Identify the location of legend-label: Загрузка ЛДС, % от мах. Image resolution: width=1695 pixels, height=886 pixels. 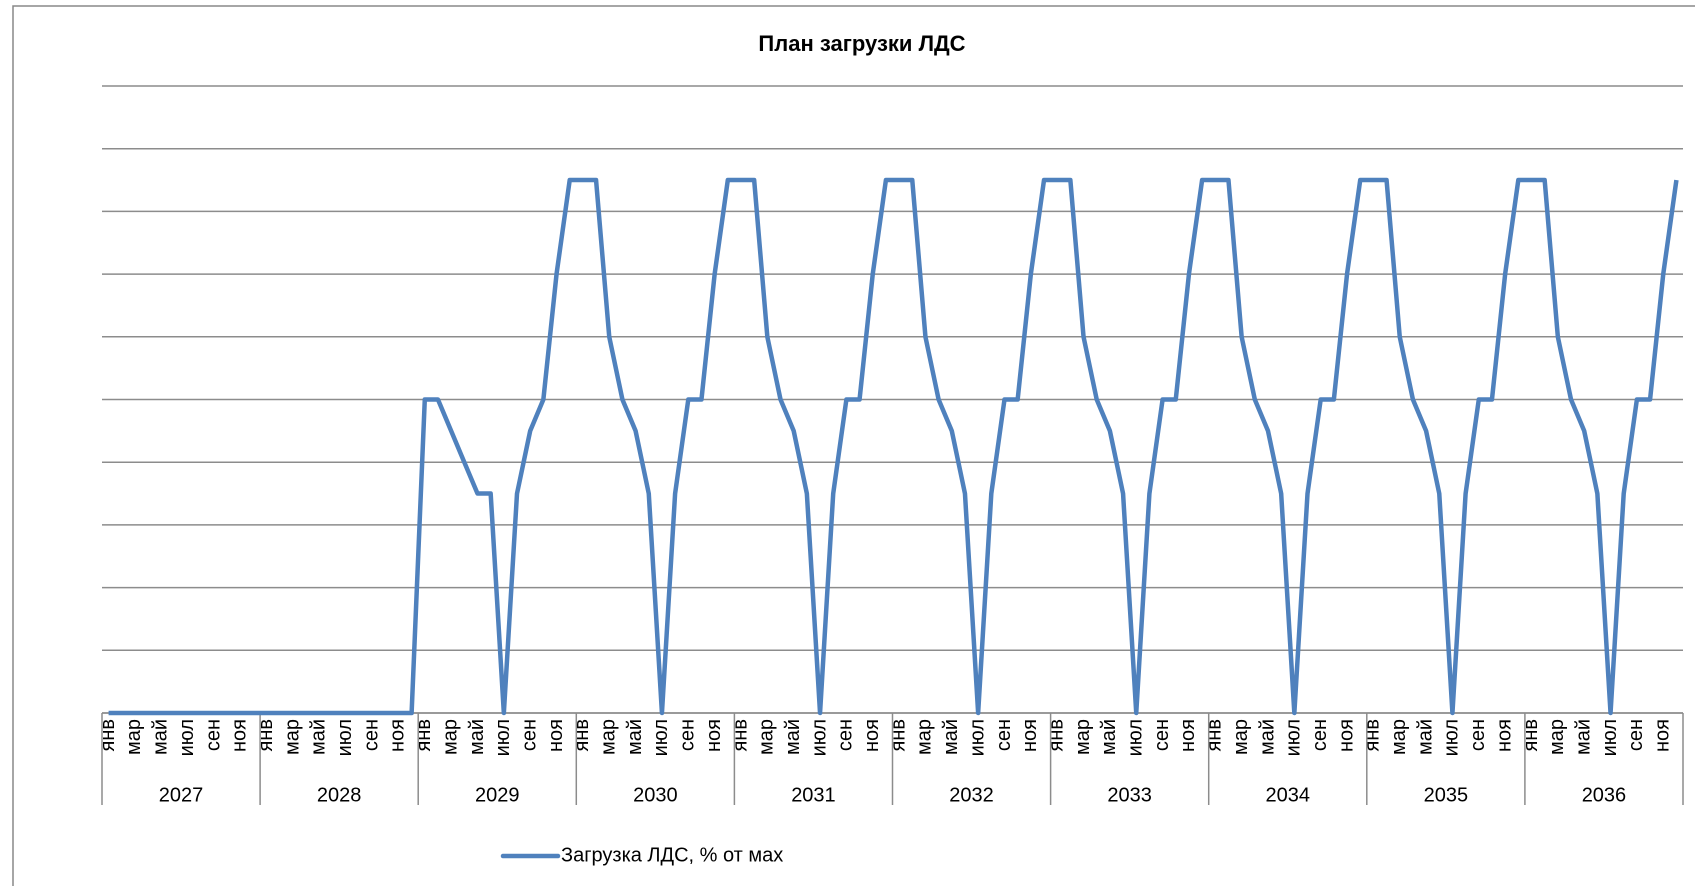
(672, 855).